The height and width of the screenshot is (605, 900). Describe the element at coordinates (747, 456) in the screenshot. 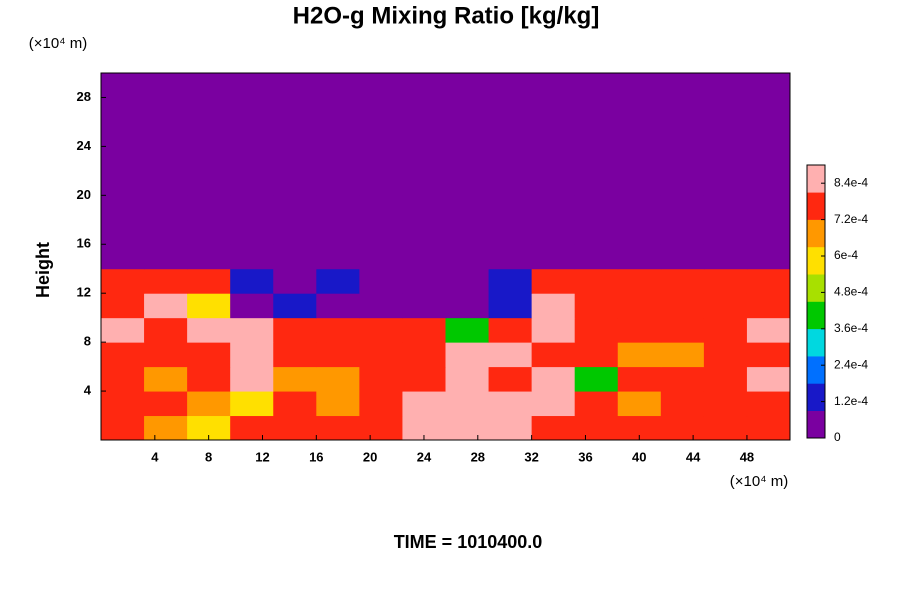

I see `x-tick-label: 48` at that location.